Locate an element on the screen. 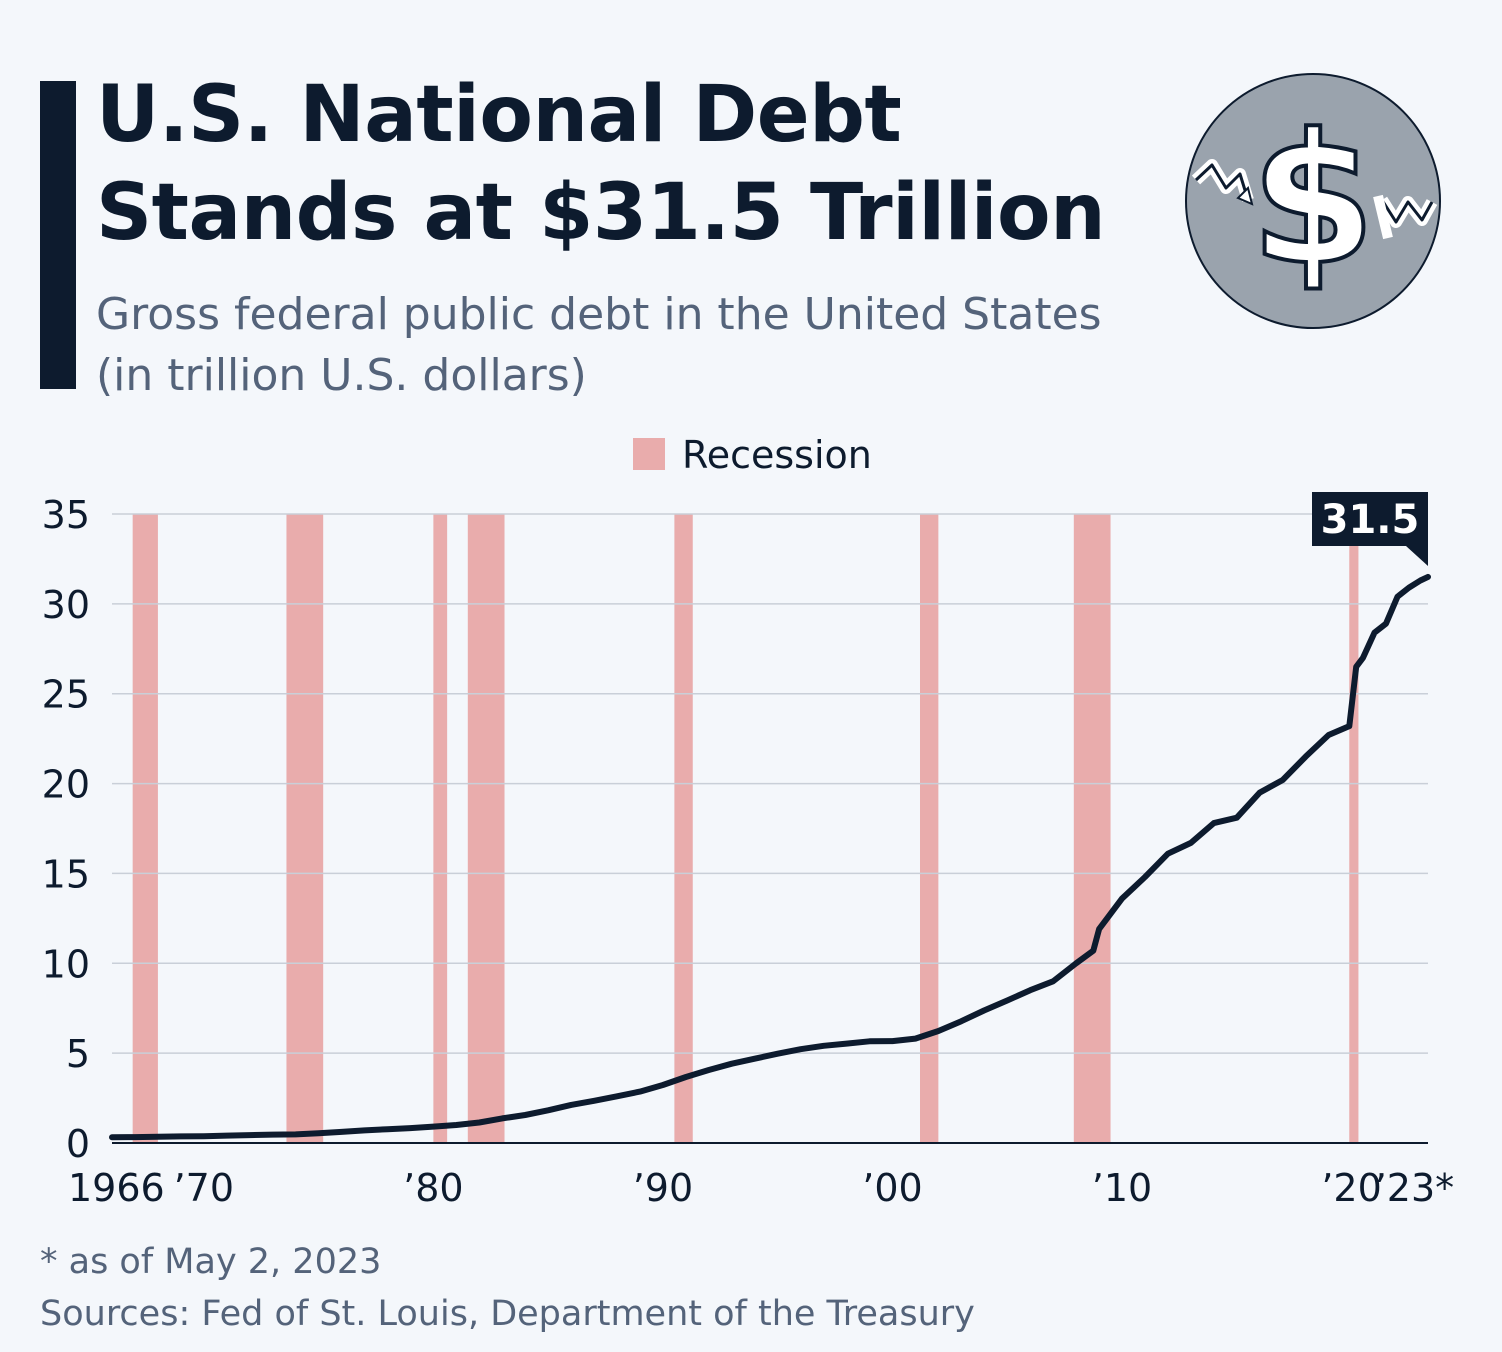 The width and height of the screenshot is (1502, 1352). y-tick-label-25: 25 is located at coordinates (66, 695).